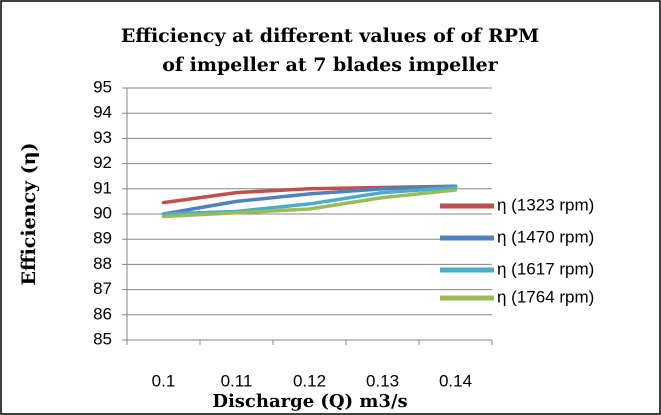 The image size is (661, 415). Describe the element at coordinates (102, 288) in the screenshot. I see `y-tick-label: 87` at that location.